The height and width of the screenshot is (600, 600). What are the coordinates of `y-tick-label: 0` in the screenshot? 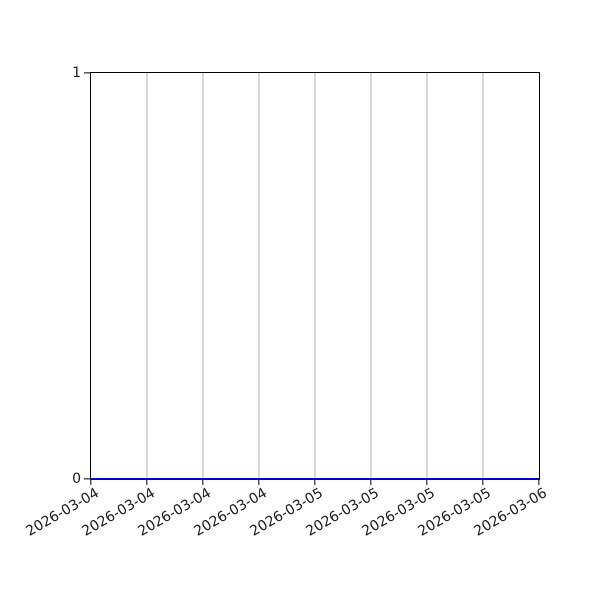 It's located at (76, 479).